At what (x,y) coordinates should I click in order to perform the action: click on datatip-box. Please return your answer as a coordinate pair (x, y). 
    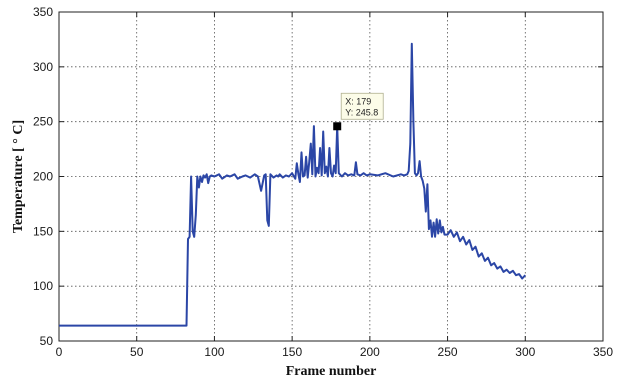
    Looking at the image, I should click on (362, 106).